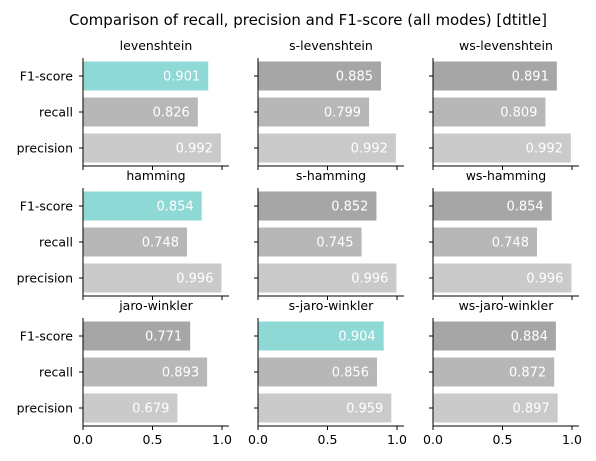 Image resolution: width=596 pixels, height=461 pixels. What do you see at coordinates (152, 148) in the screenshot?
I see `bar-levenshtein-precision` at bounding box center [152, 148].